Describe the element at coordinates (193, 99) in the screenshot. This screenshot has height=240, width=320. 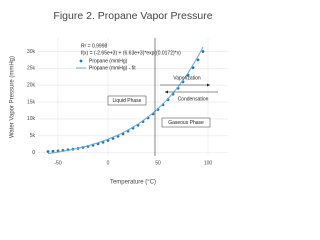
I see `condensation-label: Condensation` at that location.